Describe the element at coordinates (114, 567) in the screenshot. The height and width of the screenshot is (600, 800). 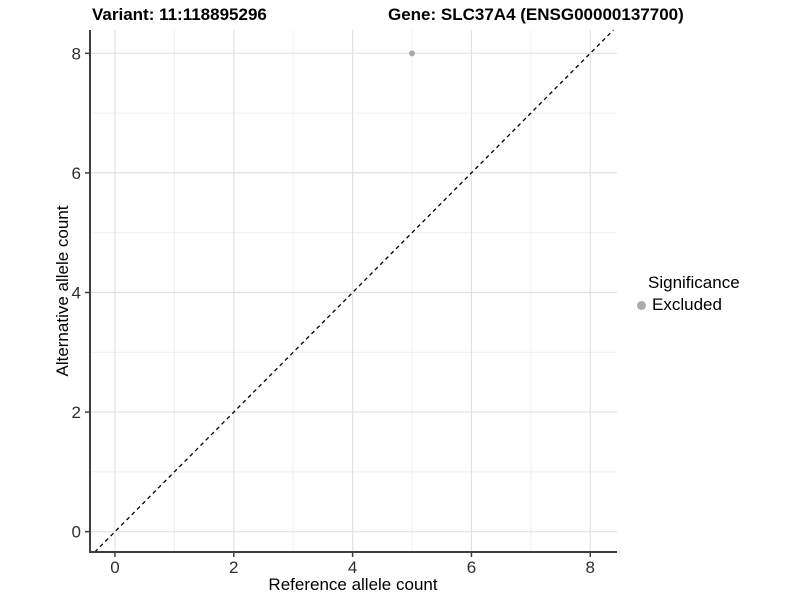
I see `x-tick-label: 0` at that location.